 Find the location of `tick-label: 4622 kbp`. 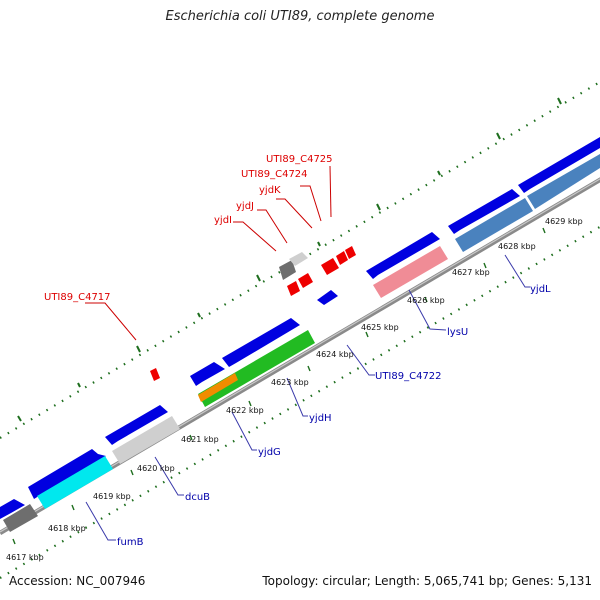

tick-label: 4622 kbp is located at coordinates (245, 410).